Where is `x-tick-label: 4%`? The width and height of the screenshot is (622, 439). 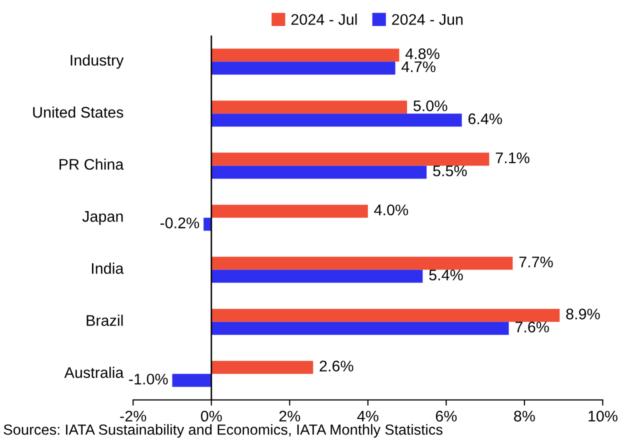
x-tick-label: 4% is located at coordinates (367, 416).